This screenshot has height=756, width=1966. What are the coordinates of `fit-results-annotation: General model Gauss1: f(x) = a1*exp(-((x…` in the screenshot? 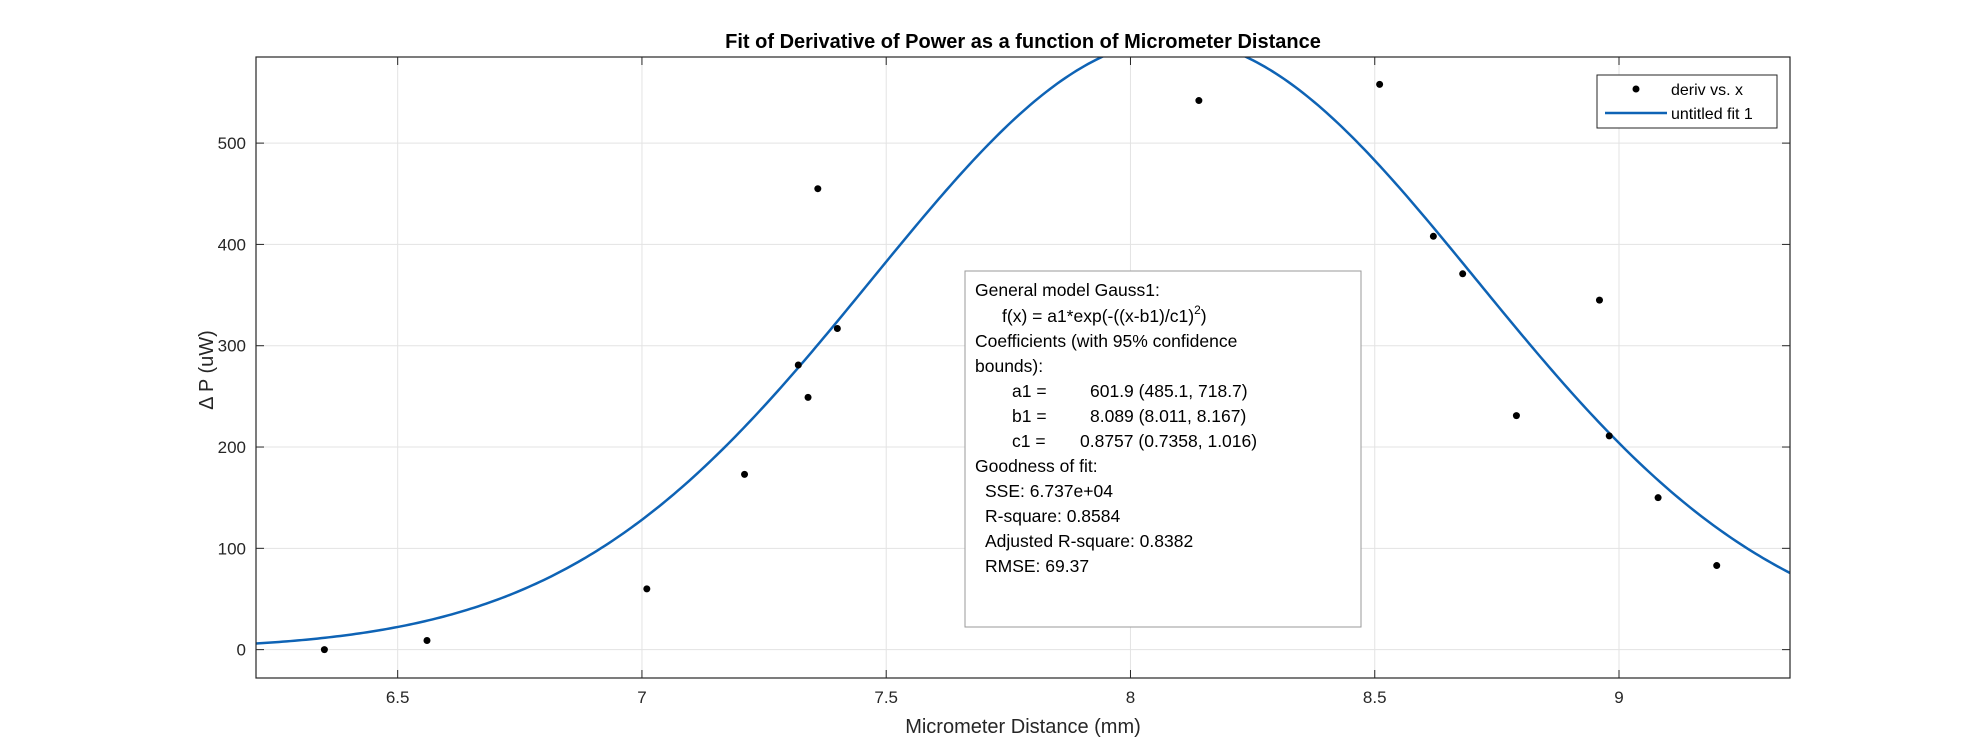 It's located at (1163, 449).